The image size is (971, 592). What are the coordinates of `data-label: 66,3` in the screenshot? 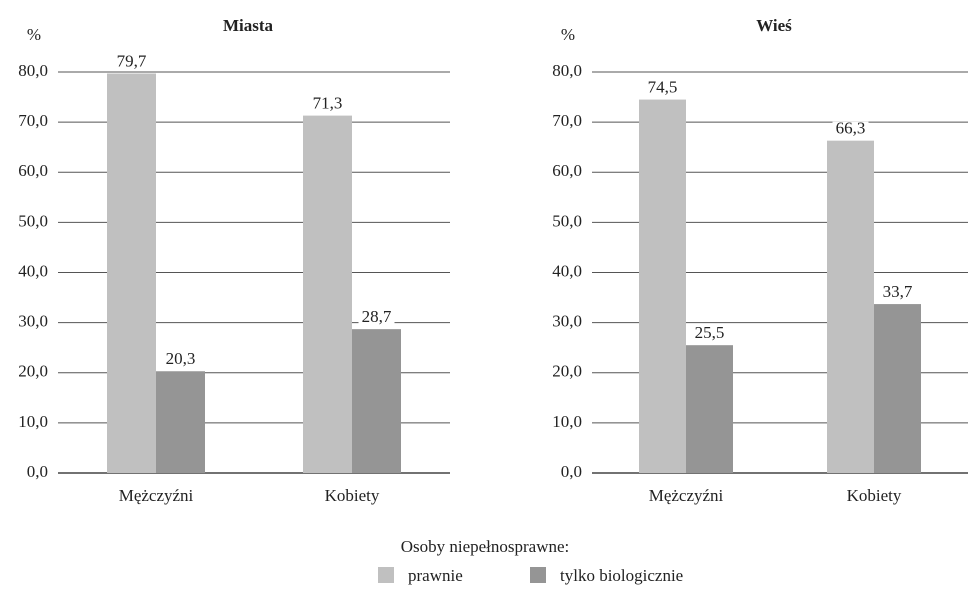 It's located at (851, 128).